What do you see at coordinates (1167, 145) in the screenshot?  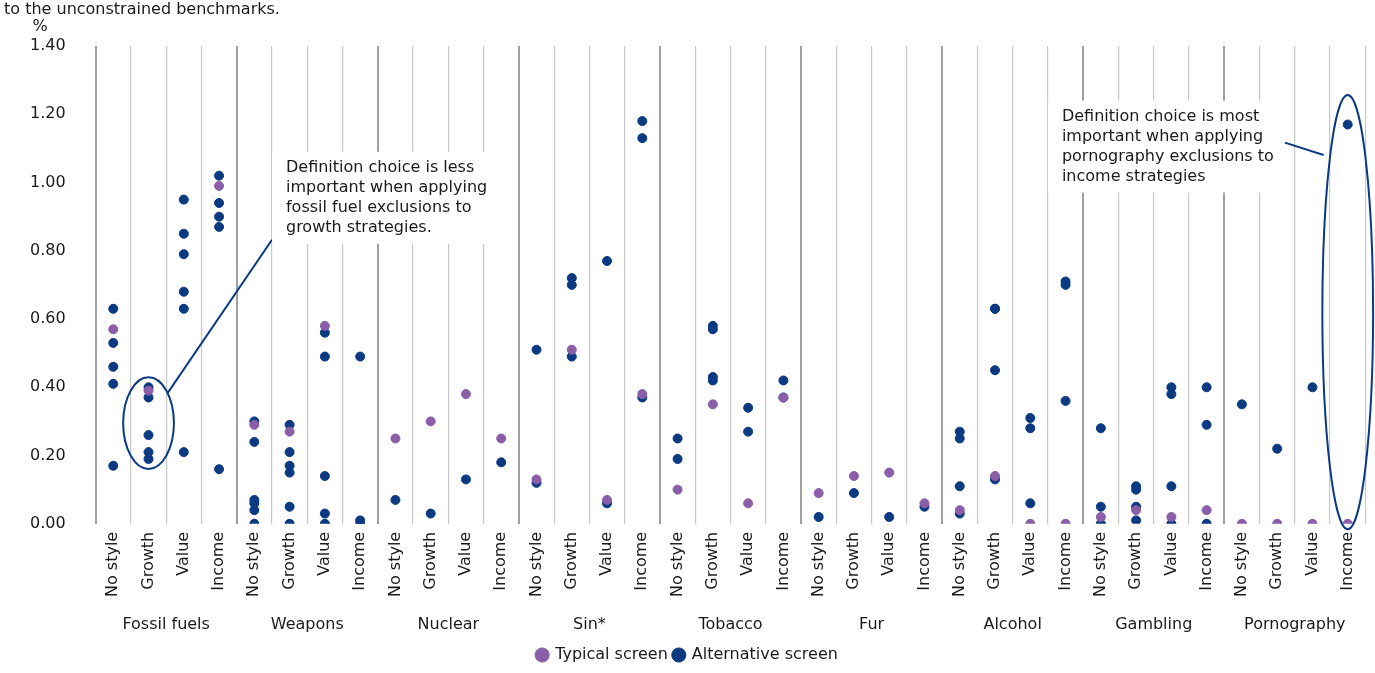 I see `annotation: Definition choice is most important when applying pornography exclusions to income strategies` at bounding box center [1167, 145].